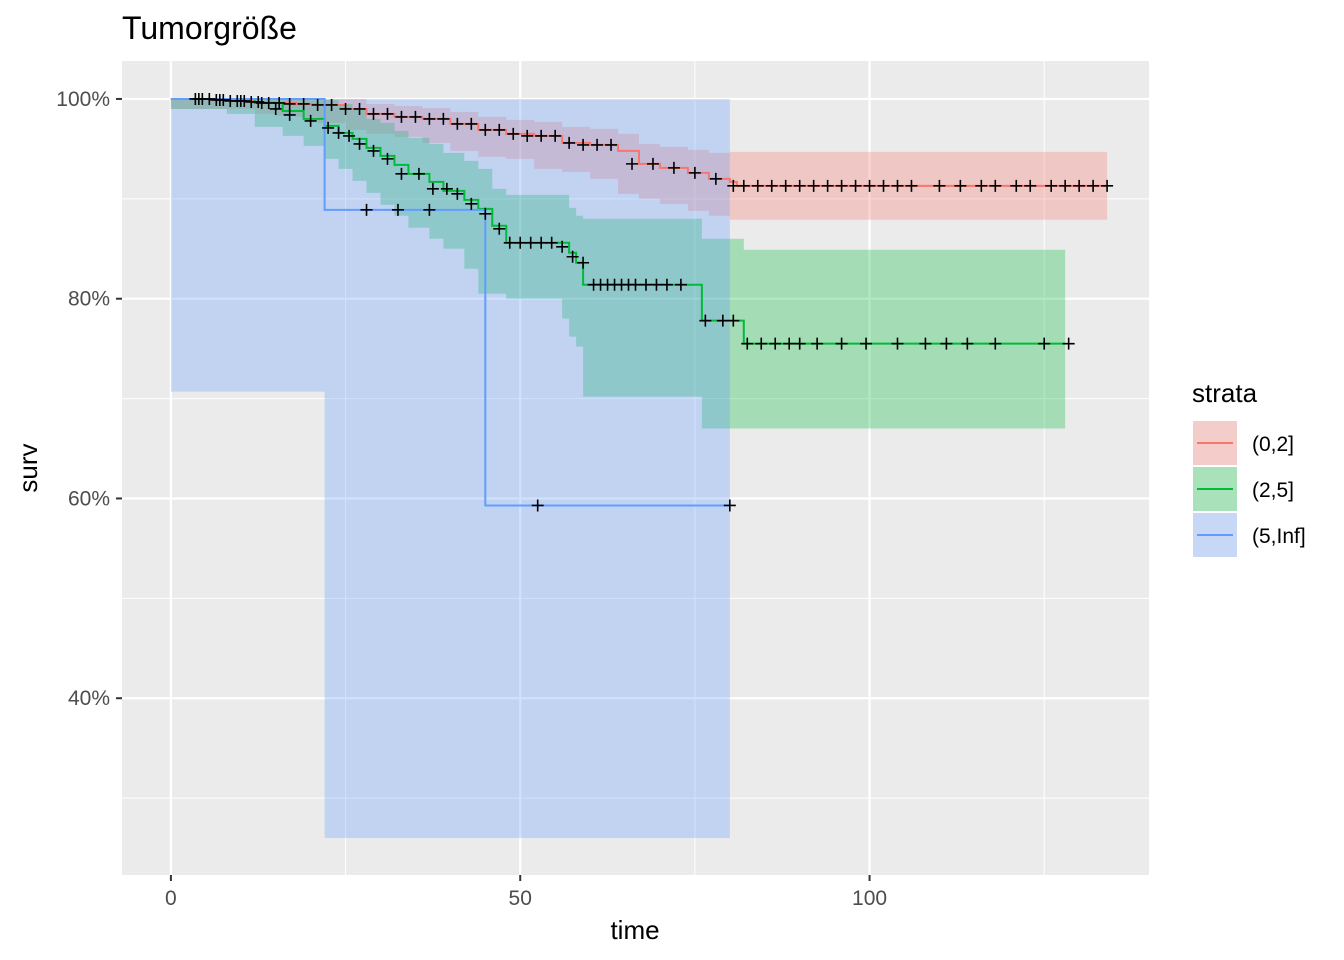 This screenshot has width=1344, height=960. What do you see at coordinates (89, 698) in the screenshot?
I see `y-tick-label: 40%` at bounding box center [89, 698].